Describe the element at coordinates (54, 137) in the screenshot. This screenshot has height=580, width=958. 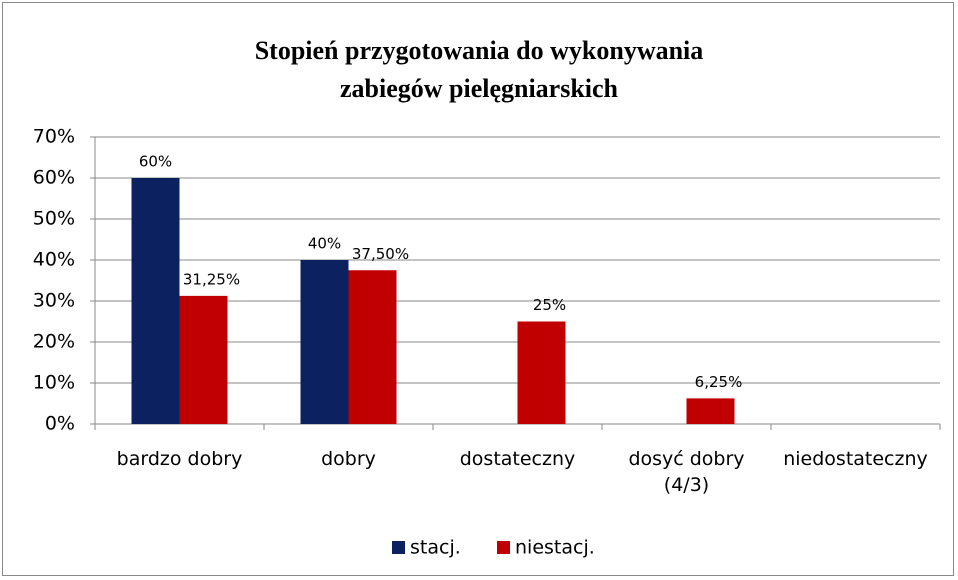
I see `y-tick-label: 70%` at that location.